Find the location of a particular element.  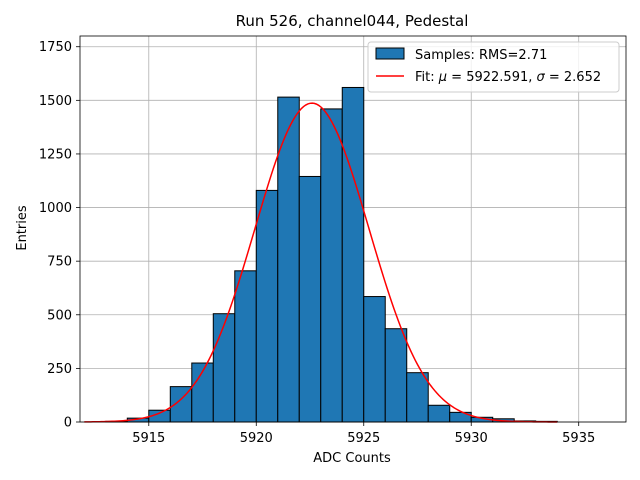

y-tick-label: 250 is located at coordinates (59, 369).